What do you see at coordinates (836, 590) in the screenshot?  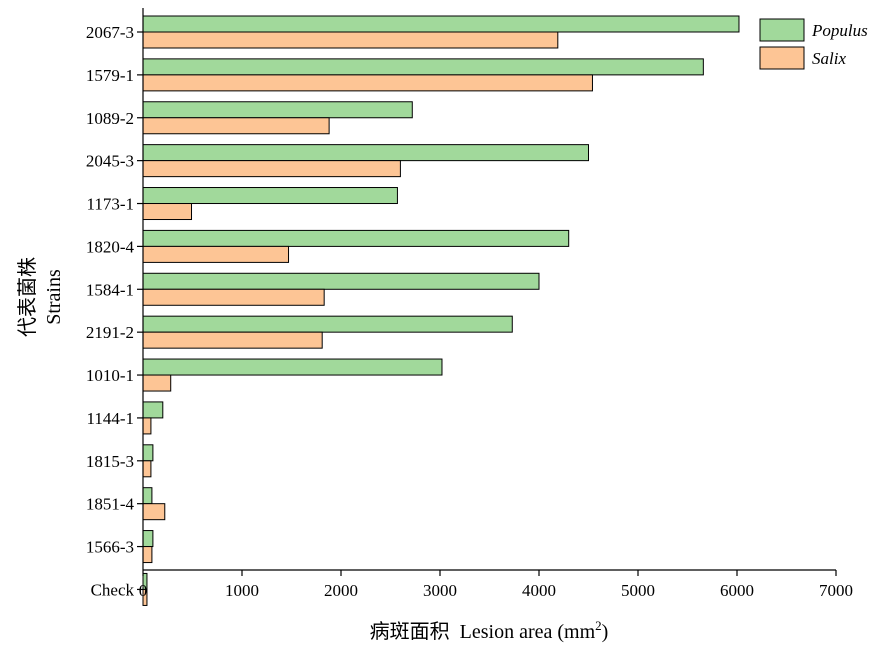 I see `x-tick-label: 7000` at bounding box center [836, 590].